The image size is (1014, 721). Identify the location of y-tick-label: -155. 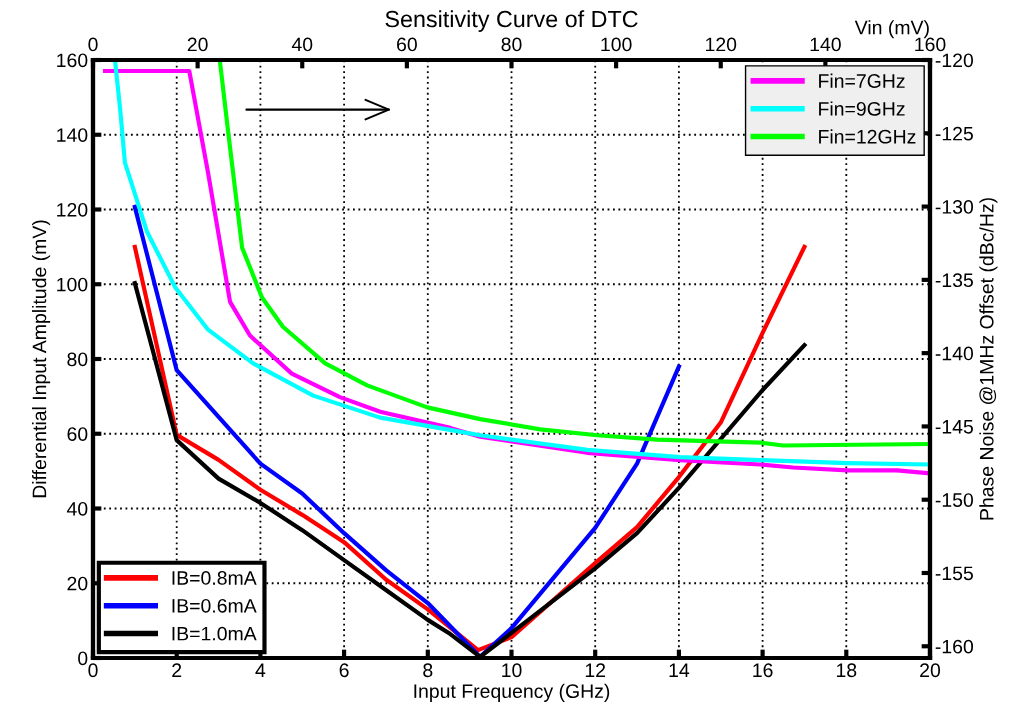
(954, 573).